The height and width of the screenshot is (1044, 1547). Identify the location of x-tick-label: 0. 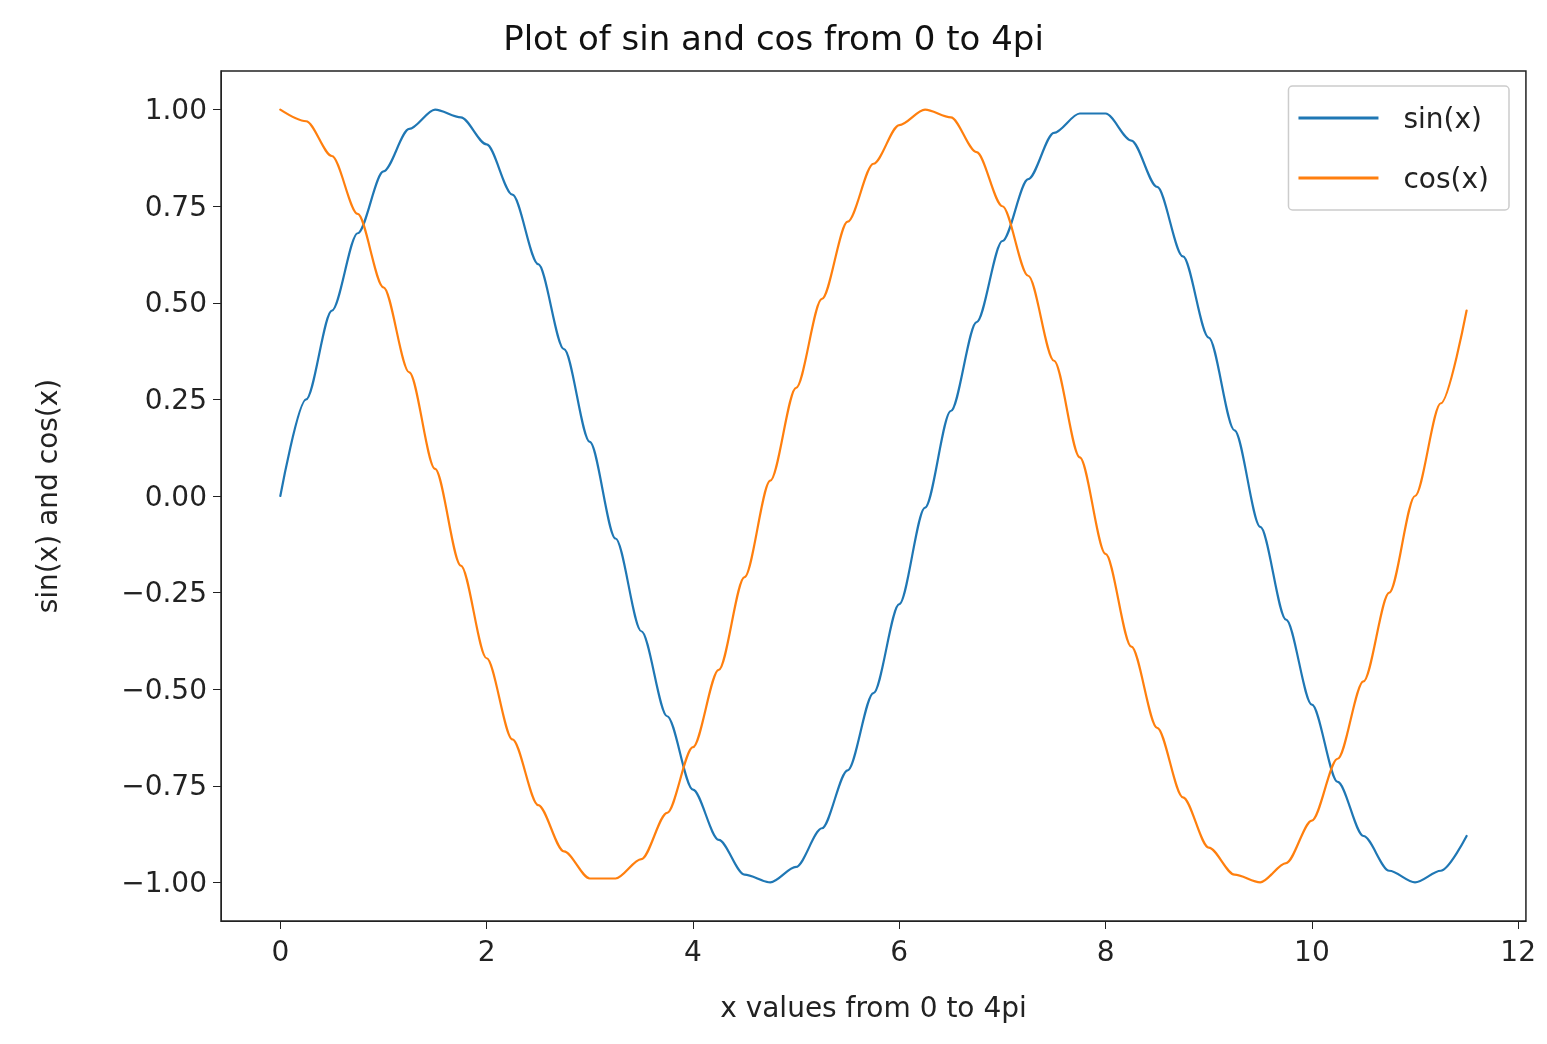
(280, 951).